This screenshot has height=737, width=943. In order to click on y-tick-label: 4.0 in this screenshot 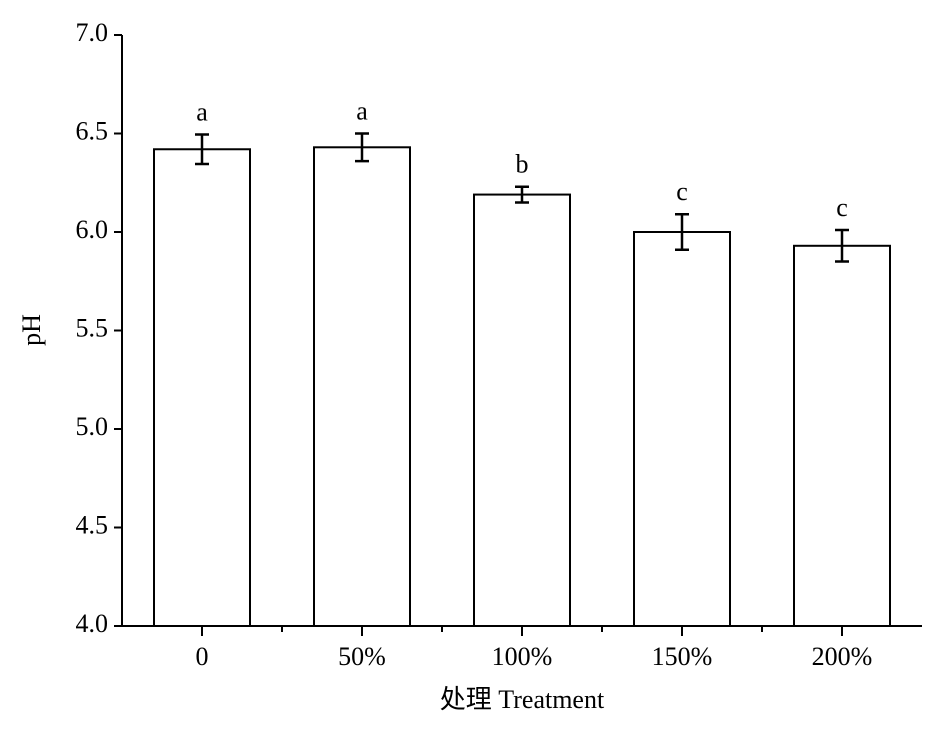, I will do `click(92, 623)`.